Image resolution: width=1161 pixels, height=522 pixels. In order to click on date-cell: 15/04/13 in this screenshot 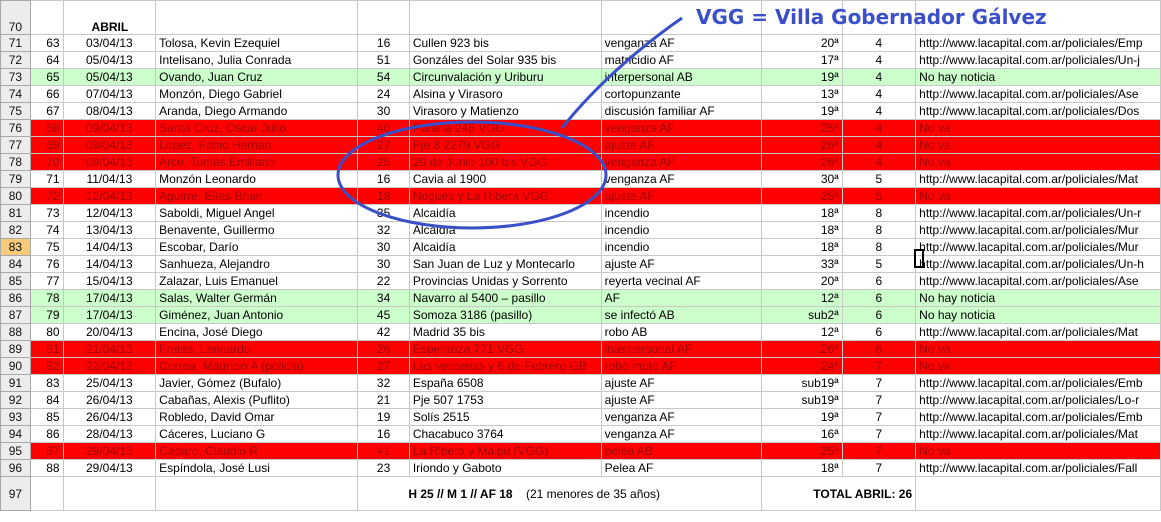, I will do `click(109, 281)`.